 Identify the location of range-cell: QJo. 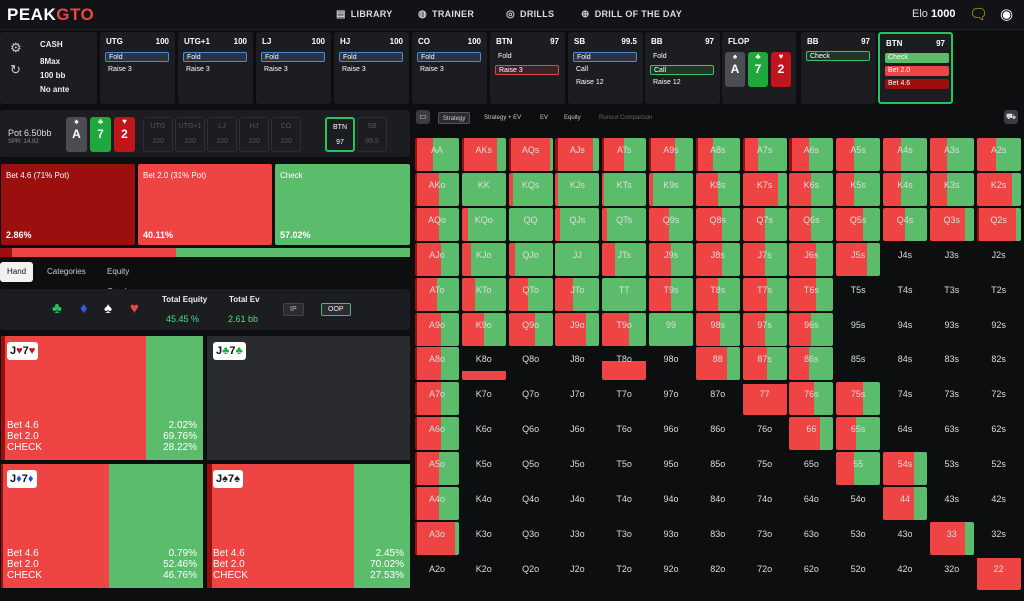
(530, 259).